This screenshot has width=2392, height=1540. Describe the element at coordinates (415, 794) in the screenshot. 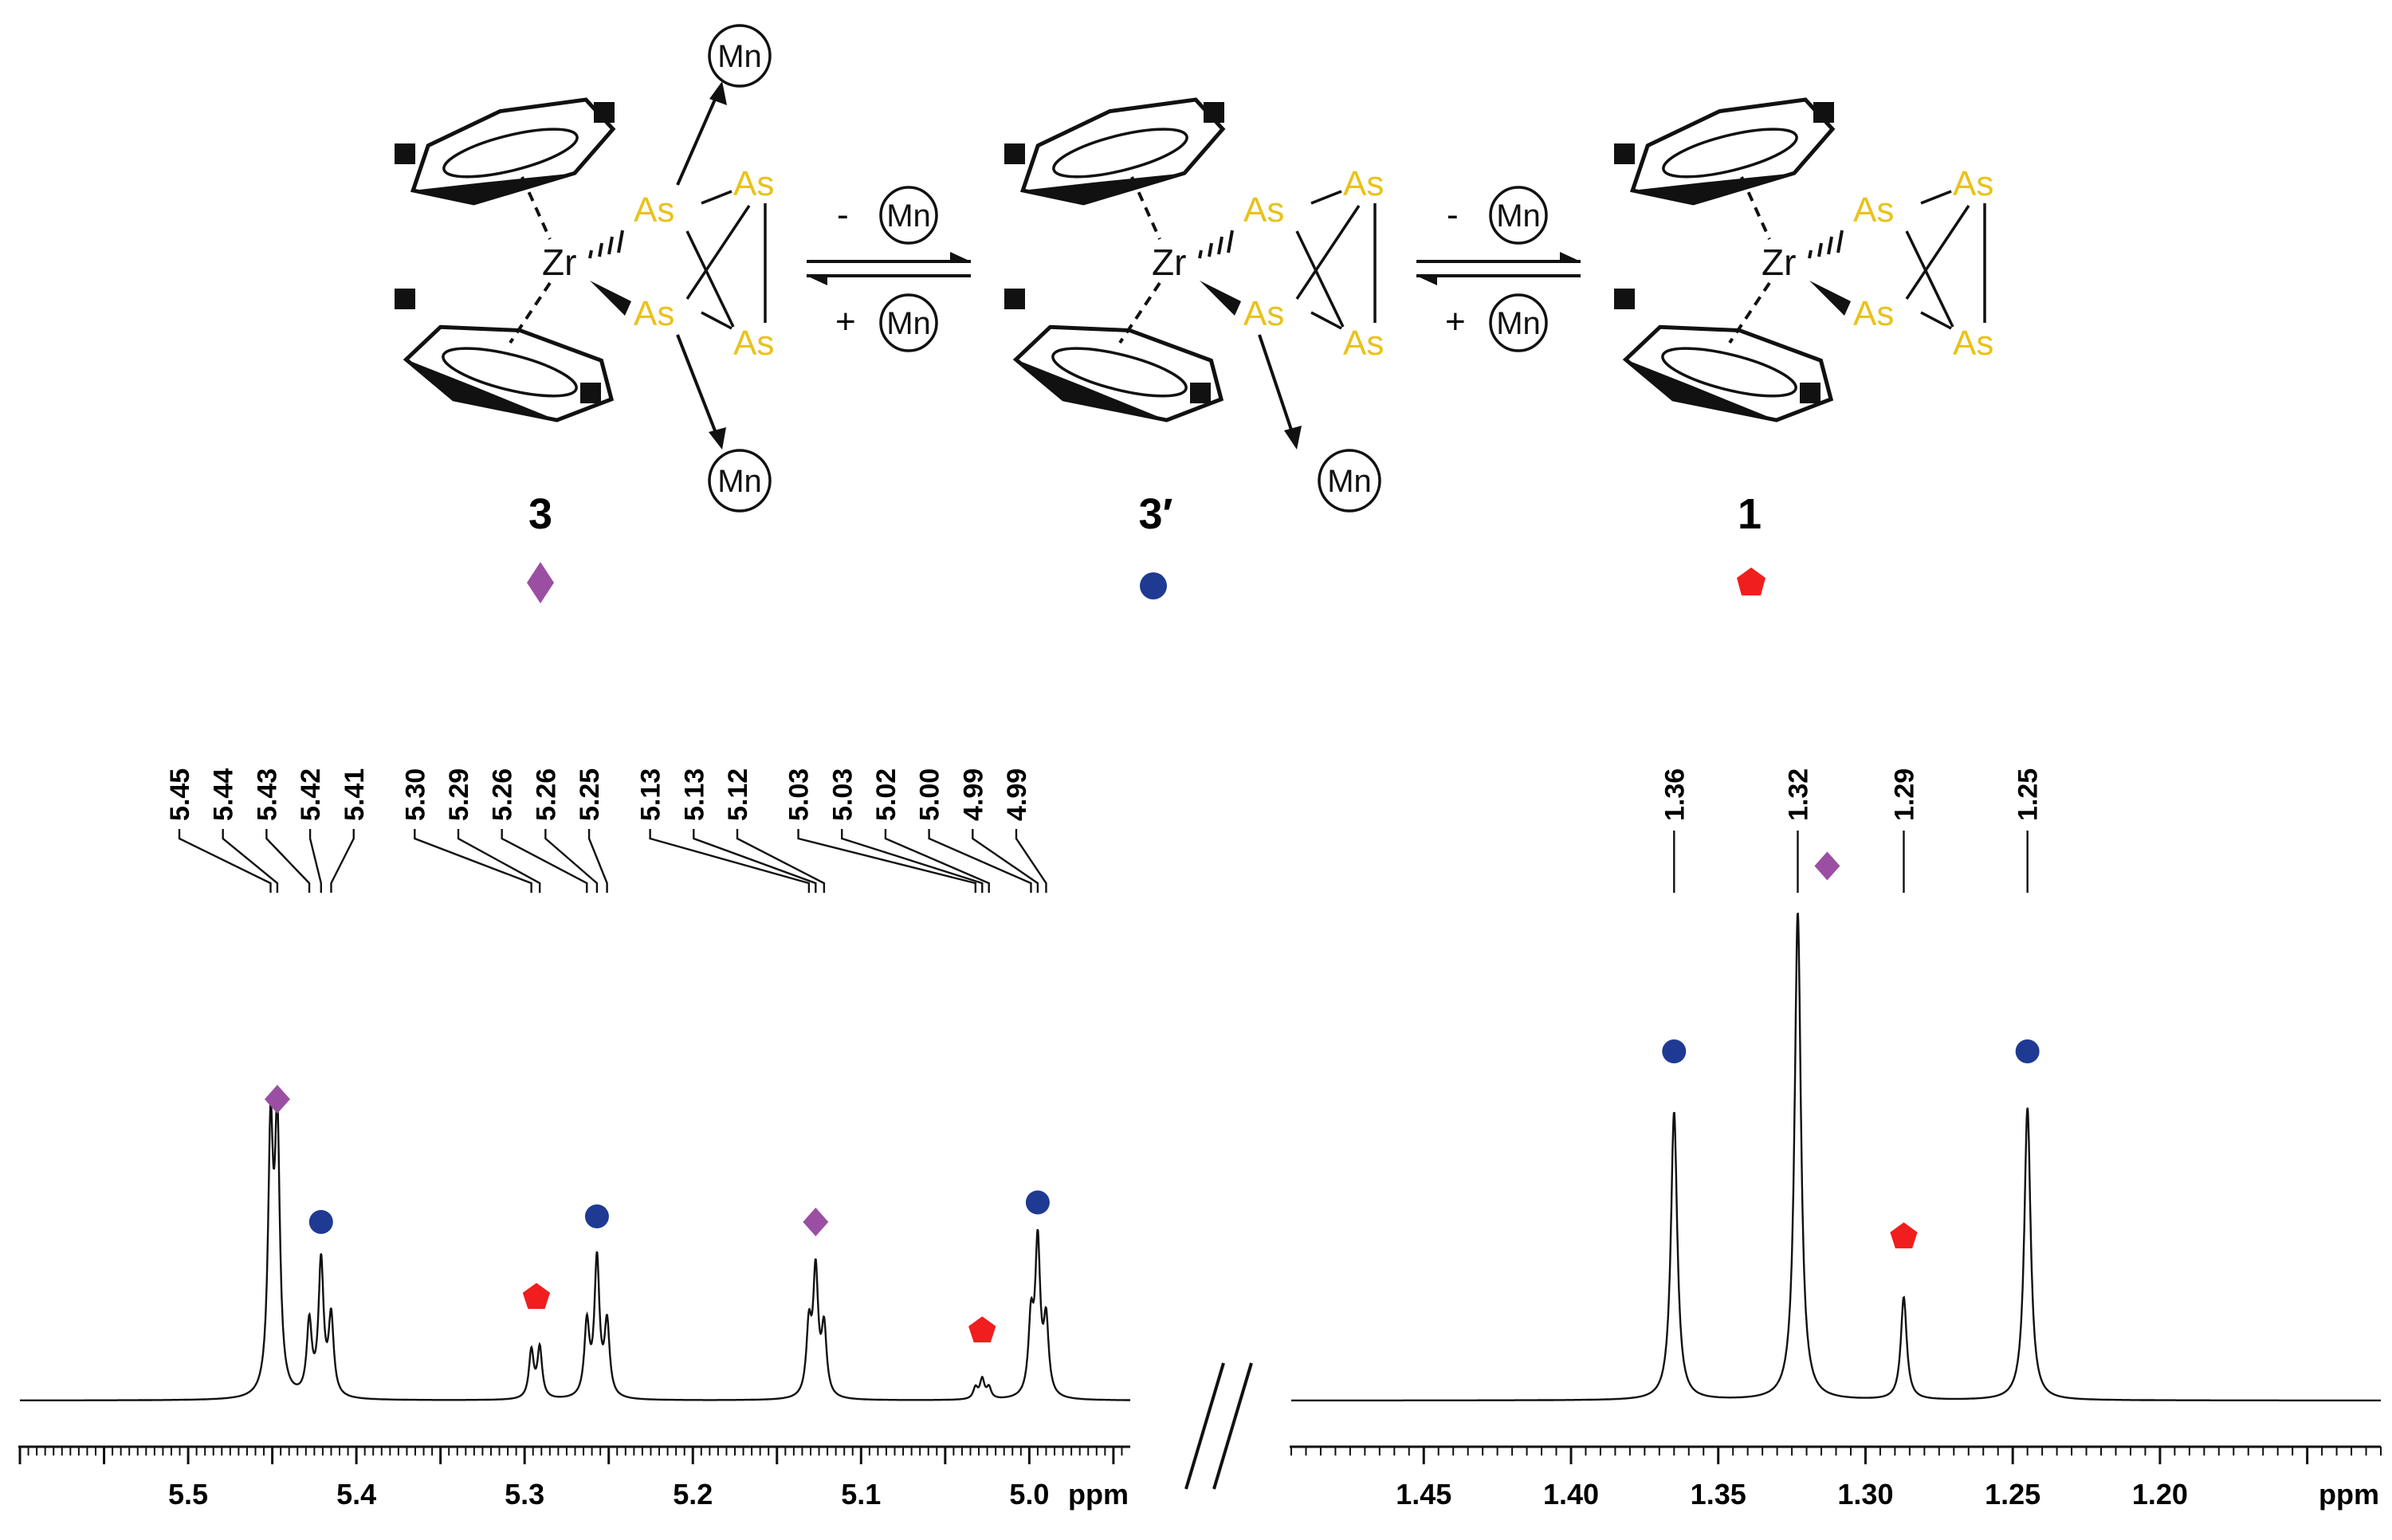

I see `peak-shift-label: 5.30` at that location.